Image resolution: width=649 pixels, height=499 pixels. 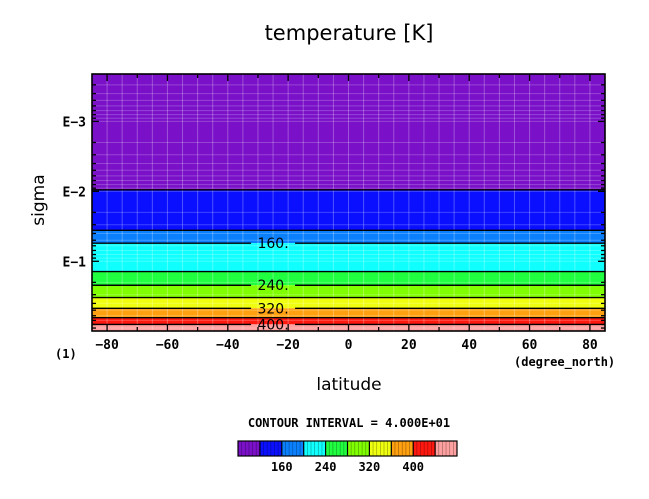 I want to click on chart-title: temperature [K], so click(x=349, y=33).